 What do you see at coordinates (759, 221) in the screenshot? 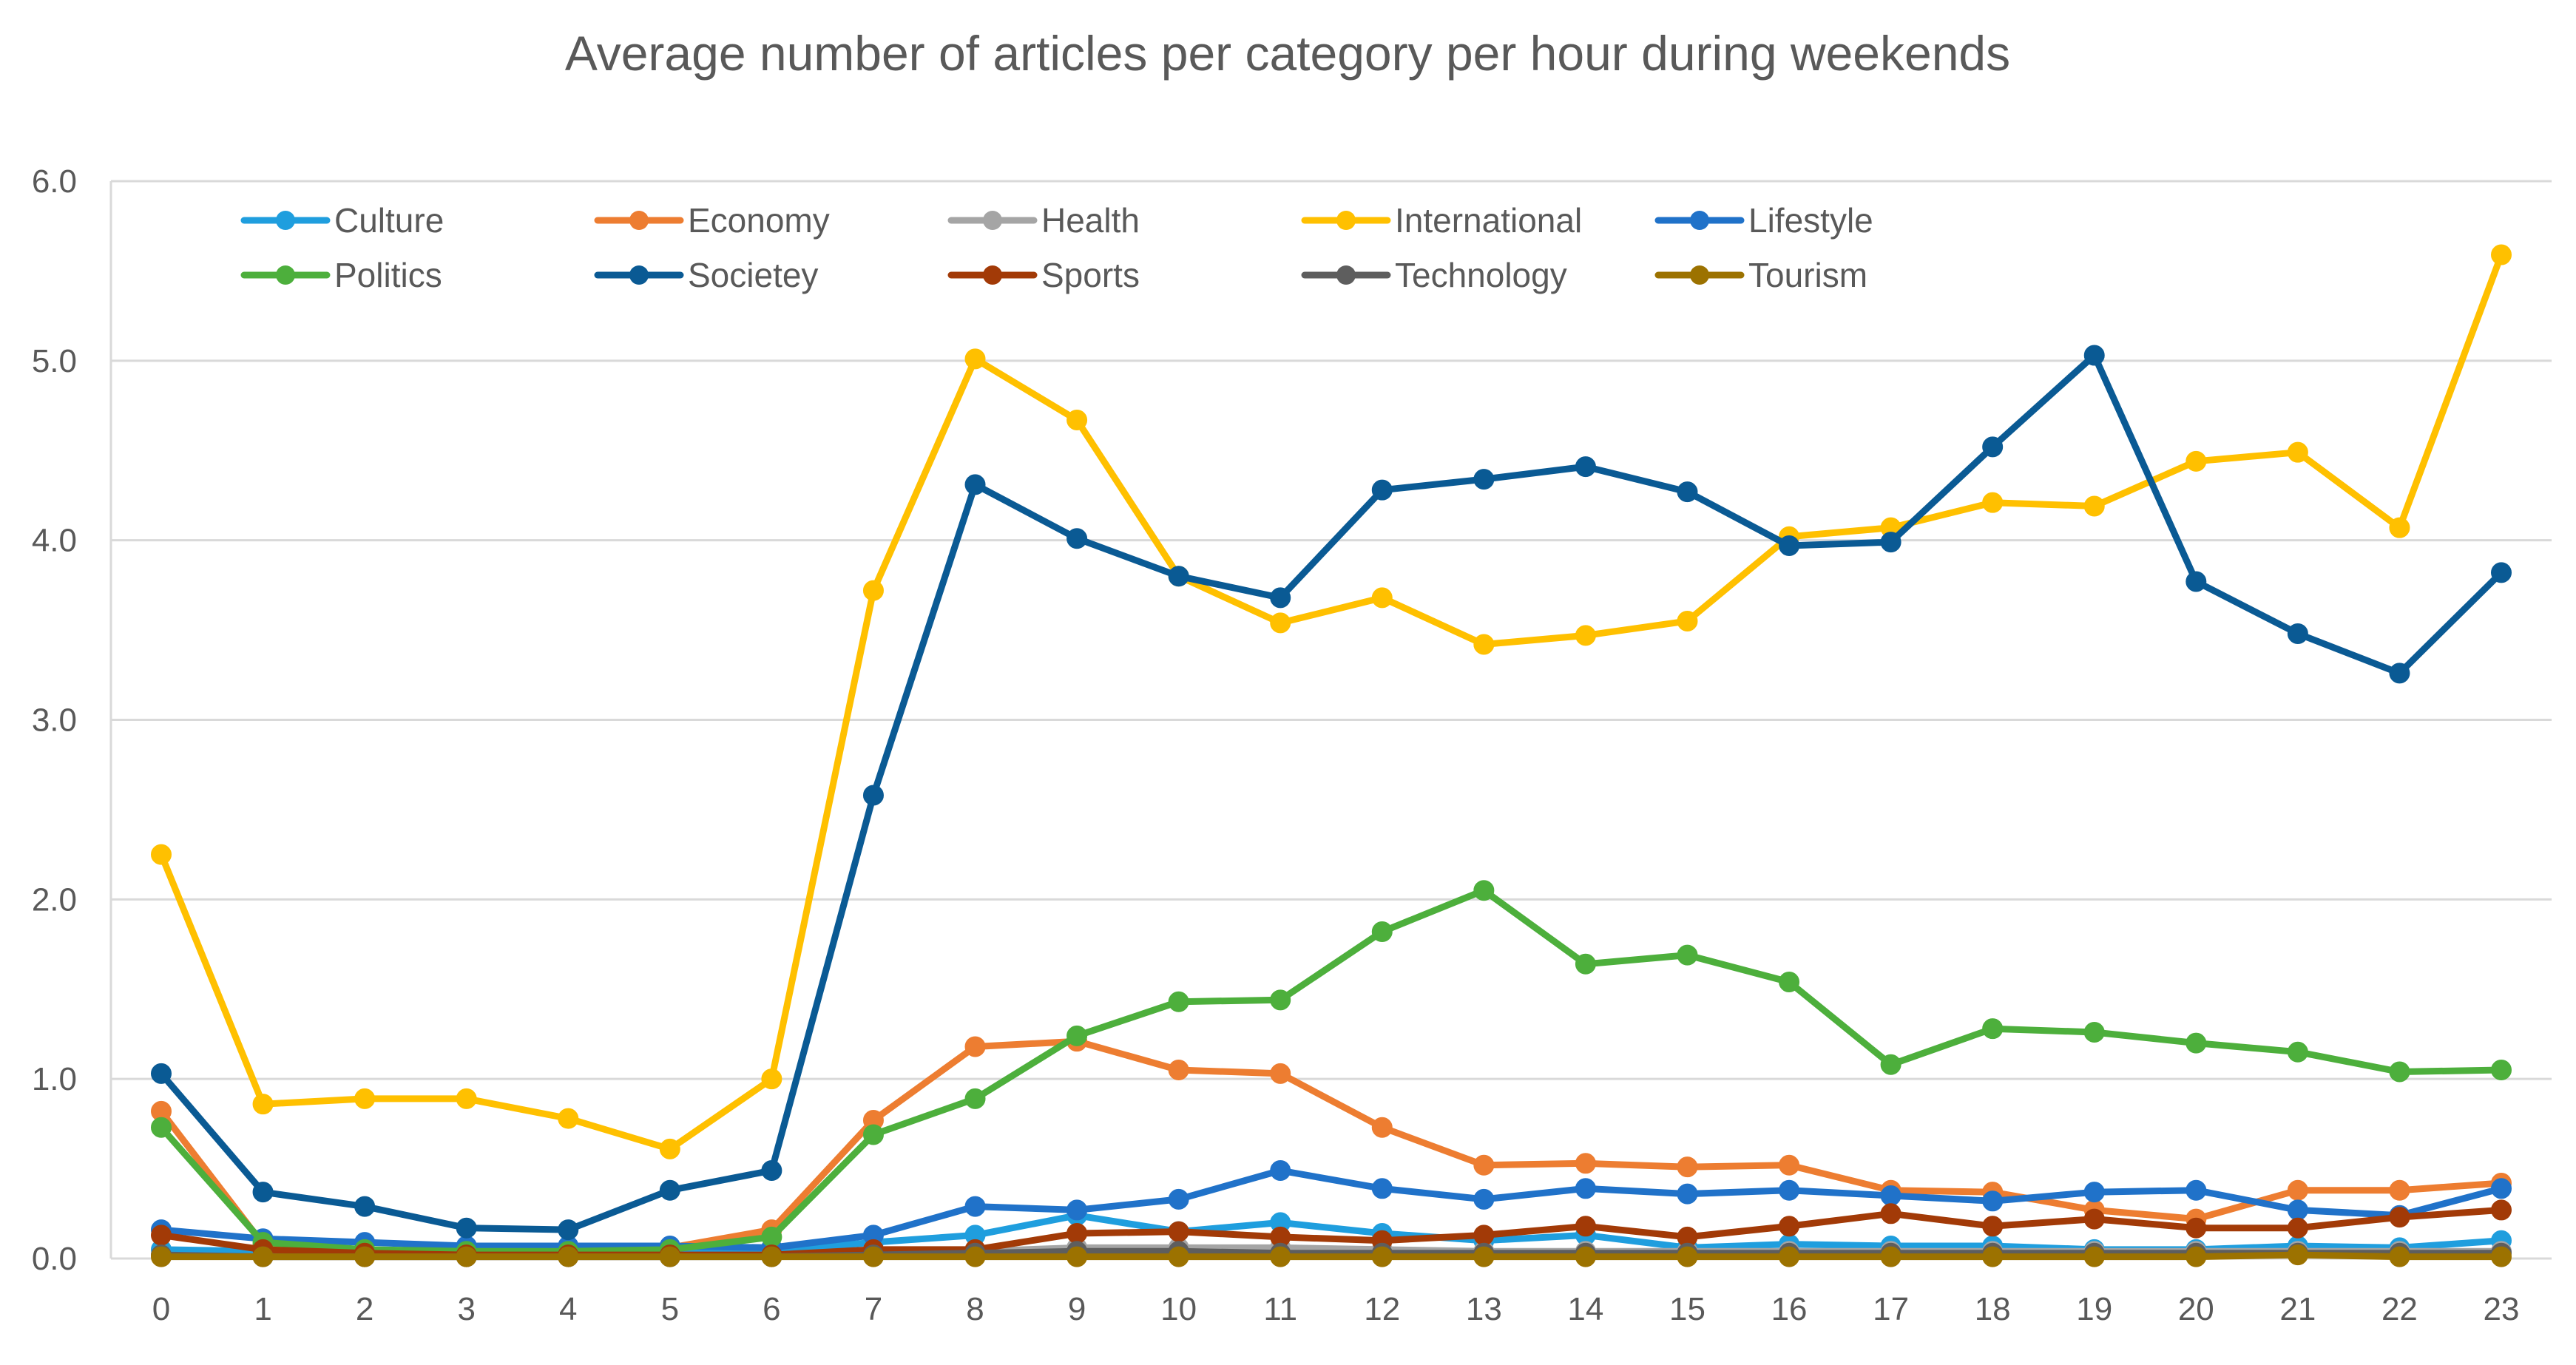
I see `legend-label: Economy` at bounding box center [759, 221].